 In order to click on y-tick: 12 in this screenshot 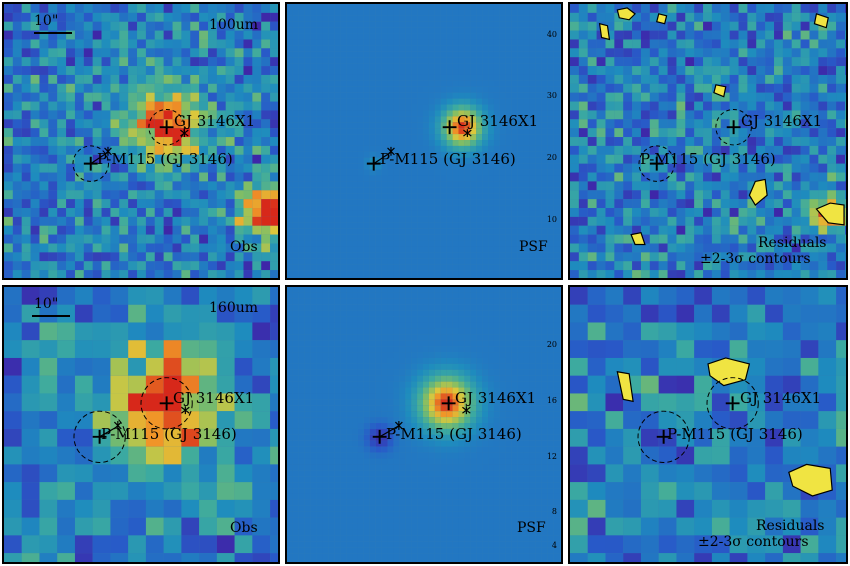, I will do `click(551, 456)`.